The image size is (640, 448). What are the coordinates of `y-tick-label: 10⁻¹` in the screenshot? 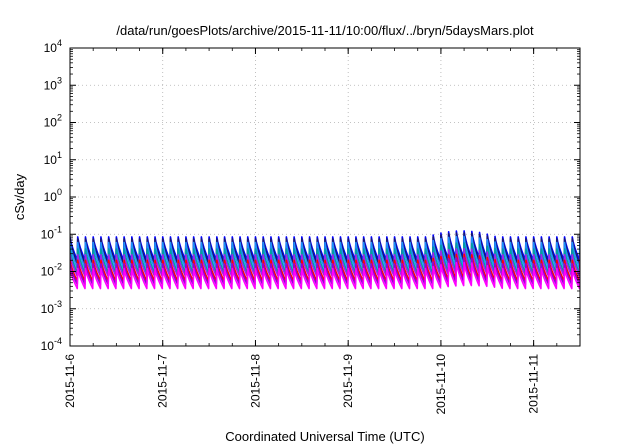 It's located at (51, 232).